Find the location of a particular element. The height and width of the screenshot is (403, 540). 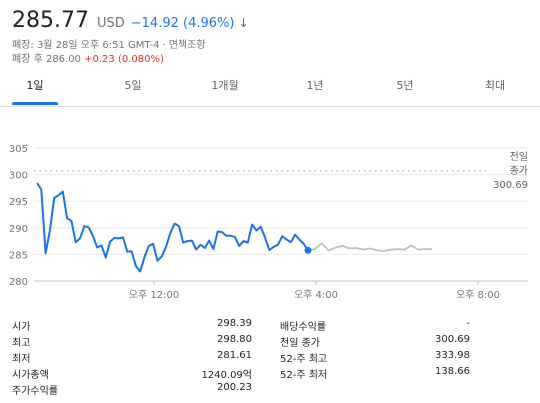

y-tick-label: 295 is located at coordinates (18, 202).